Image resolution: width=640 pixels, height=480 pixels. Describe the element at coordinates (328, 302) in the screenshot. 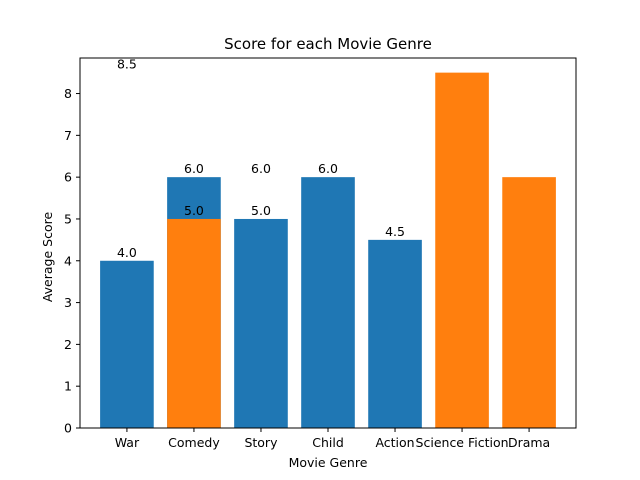

I see `bar-child-blue` at that location.